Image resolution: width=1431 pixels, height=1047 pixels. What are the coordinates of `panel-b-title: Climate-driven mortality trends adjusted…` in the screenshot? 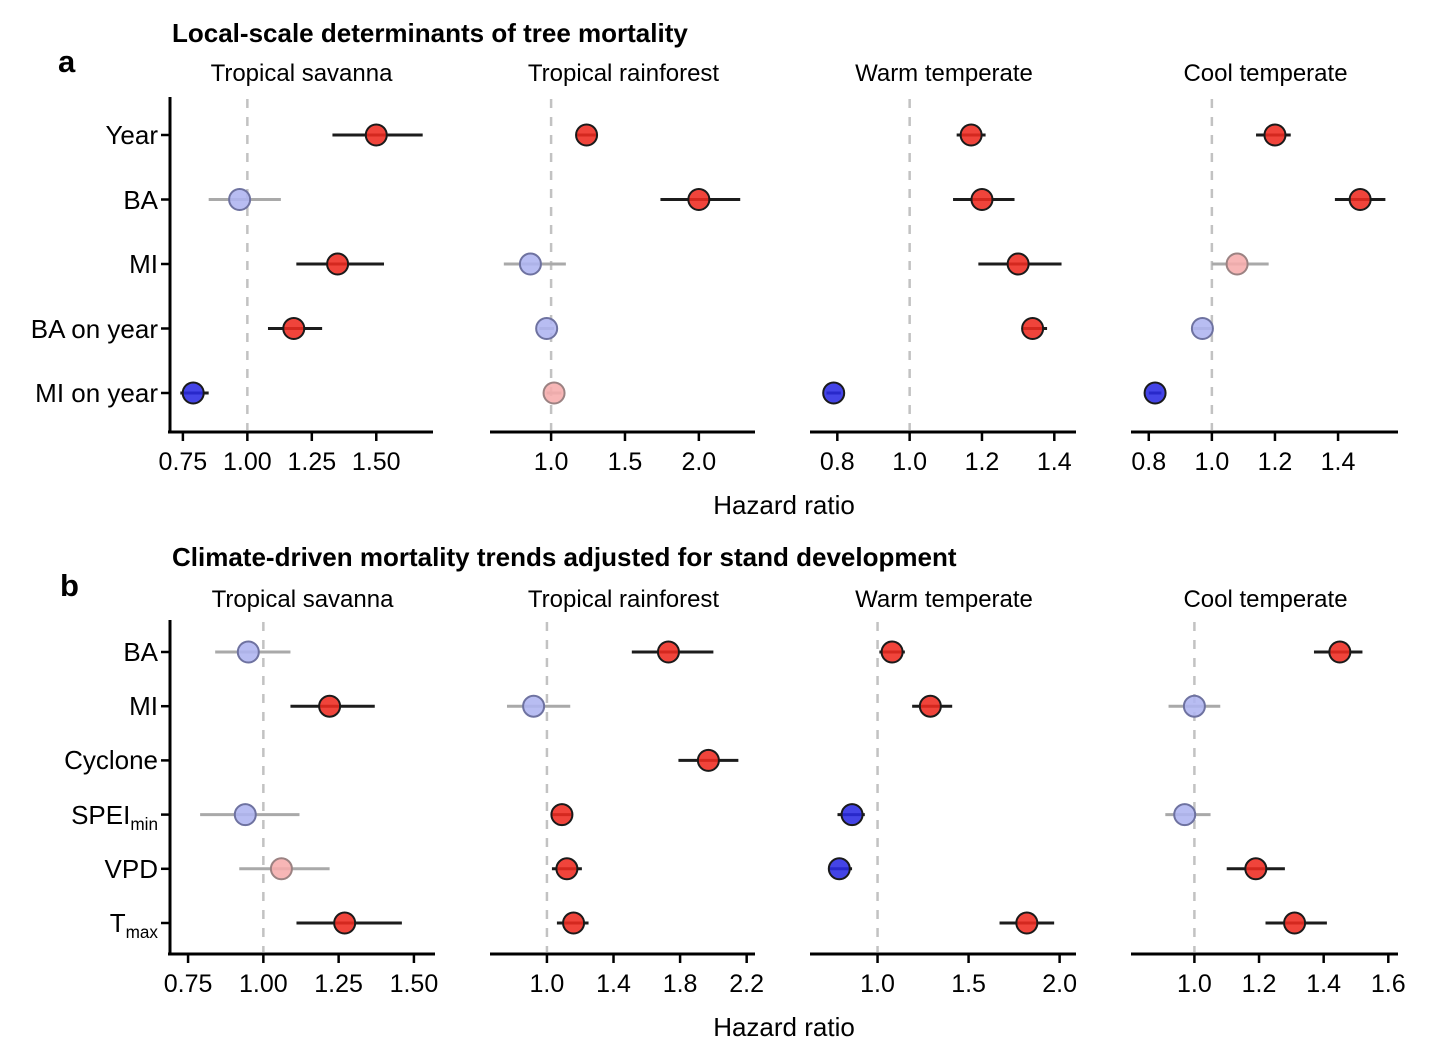 It's located at (564, 557).